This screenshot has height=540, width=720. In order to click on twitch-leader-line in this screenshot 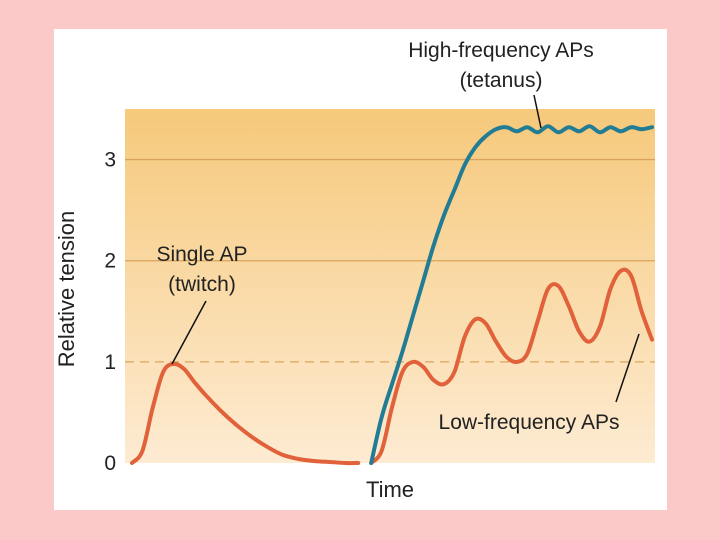, I will do `click(189, 332)`.